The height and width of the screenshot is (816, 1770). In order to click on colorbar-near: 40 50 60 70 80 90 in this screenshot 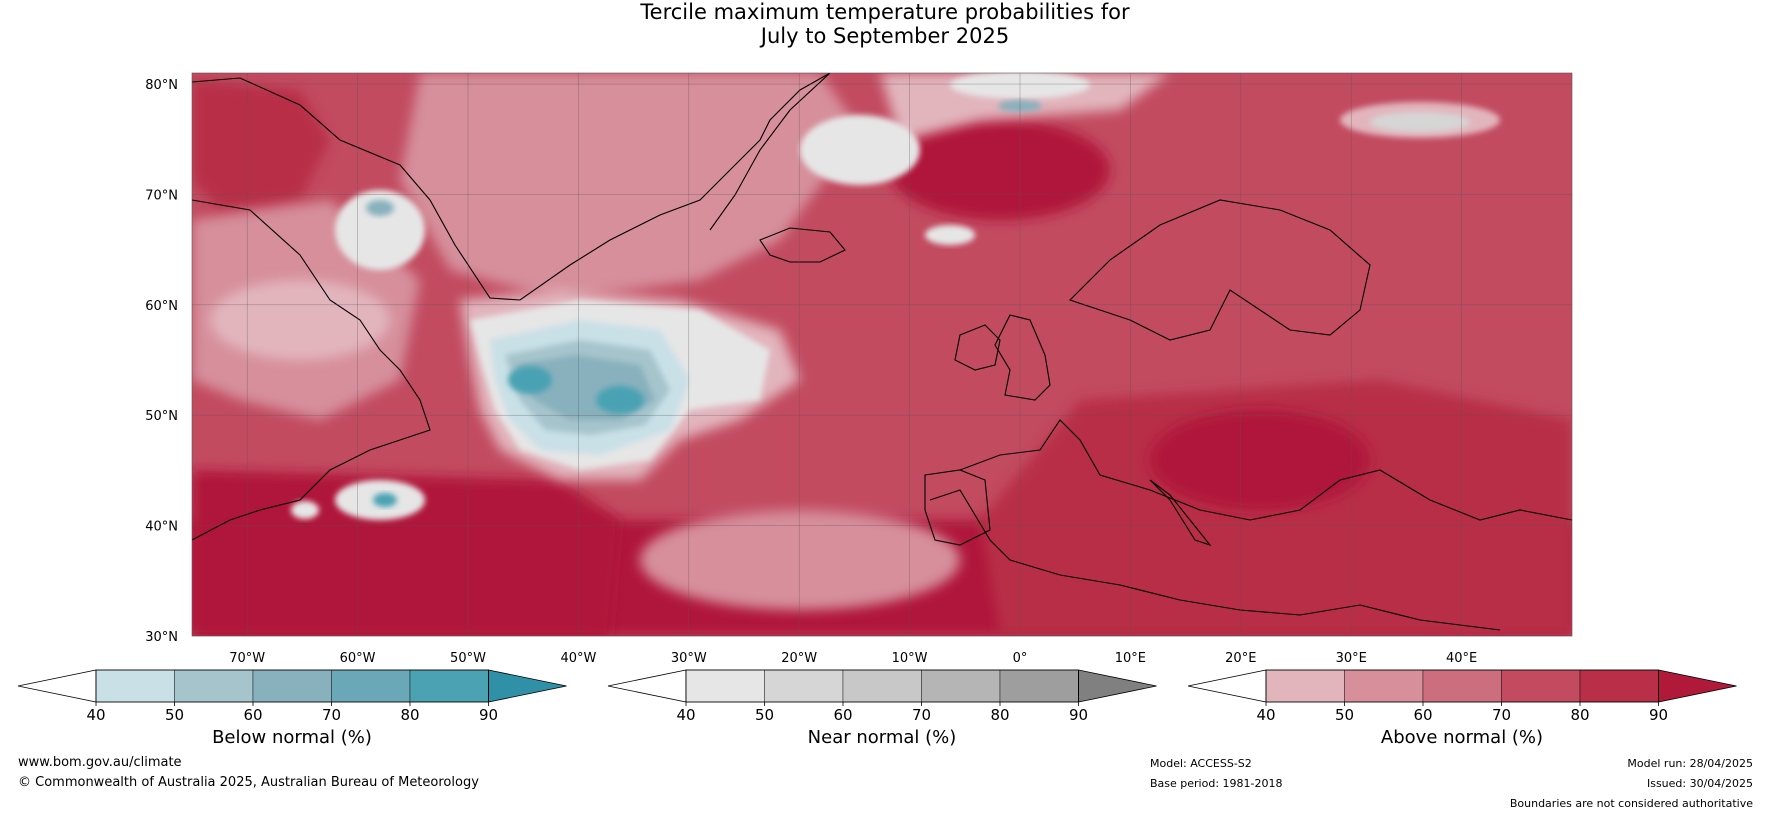, I will do `click(882, 696)`.